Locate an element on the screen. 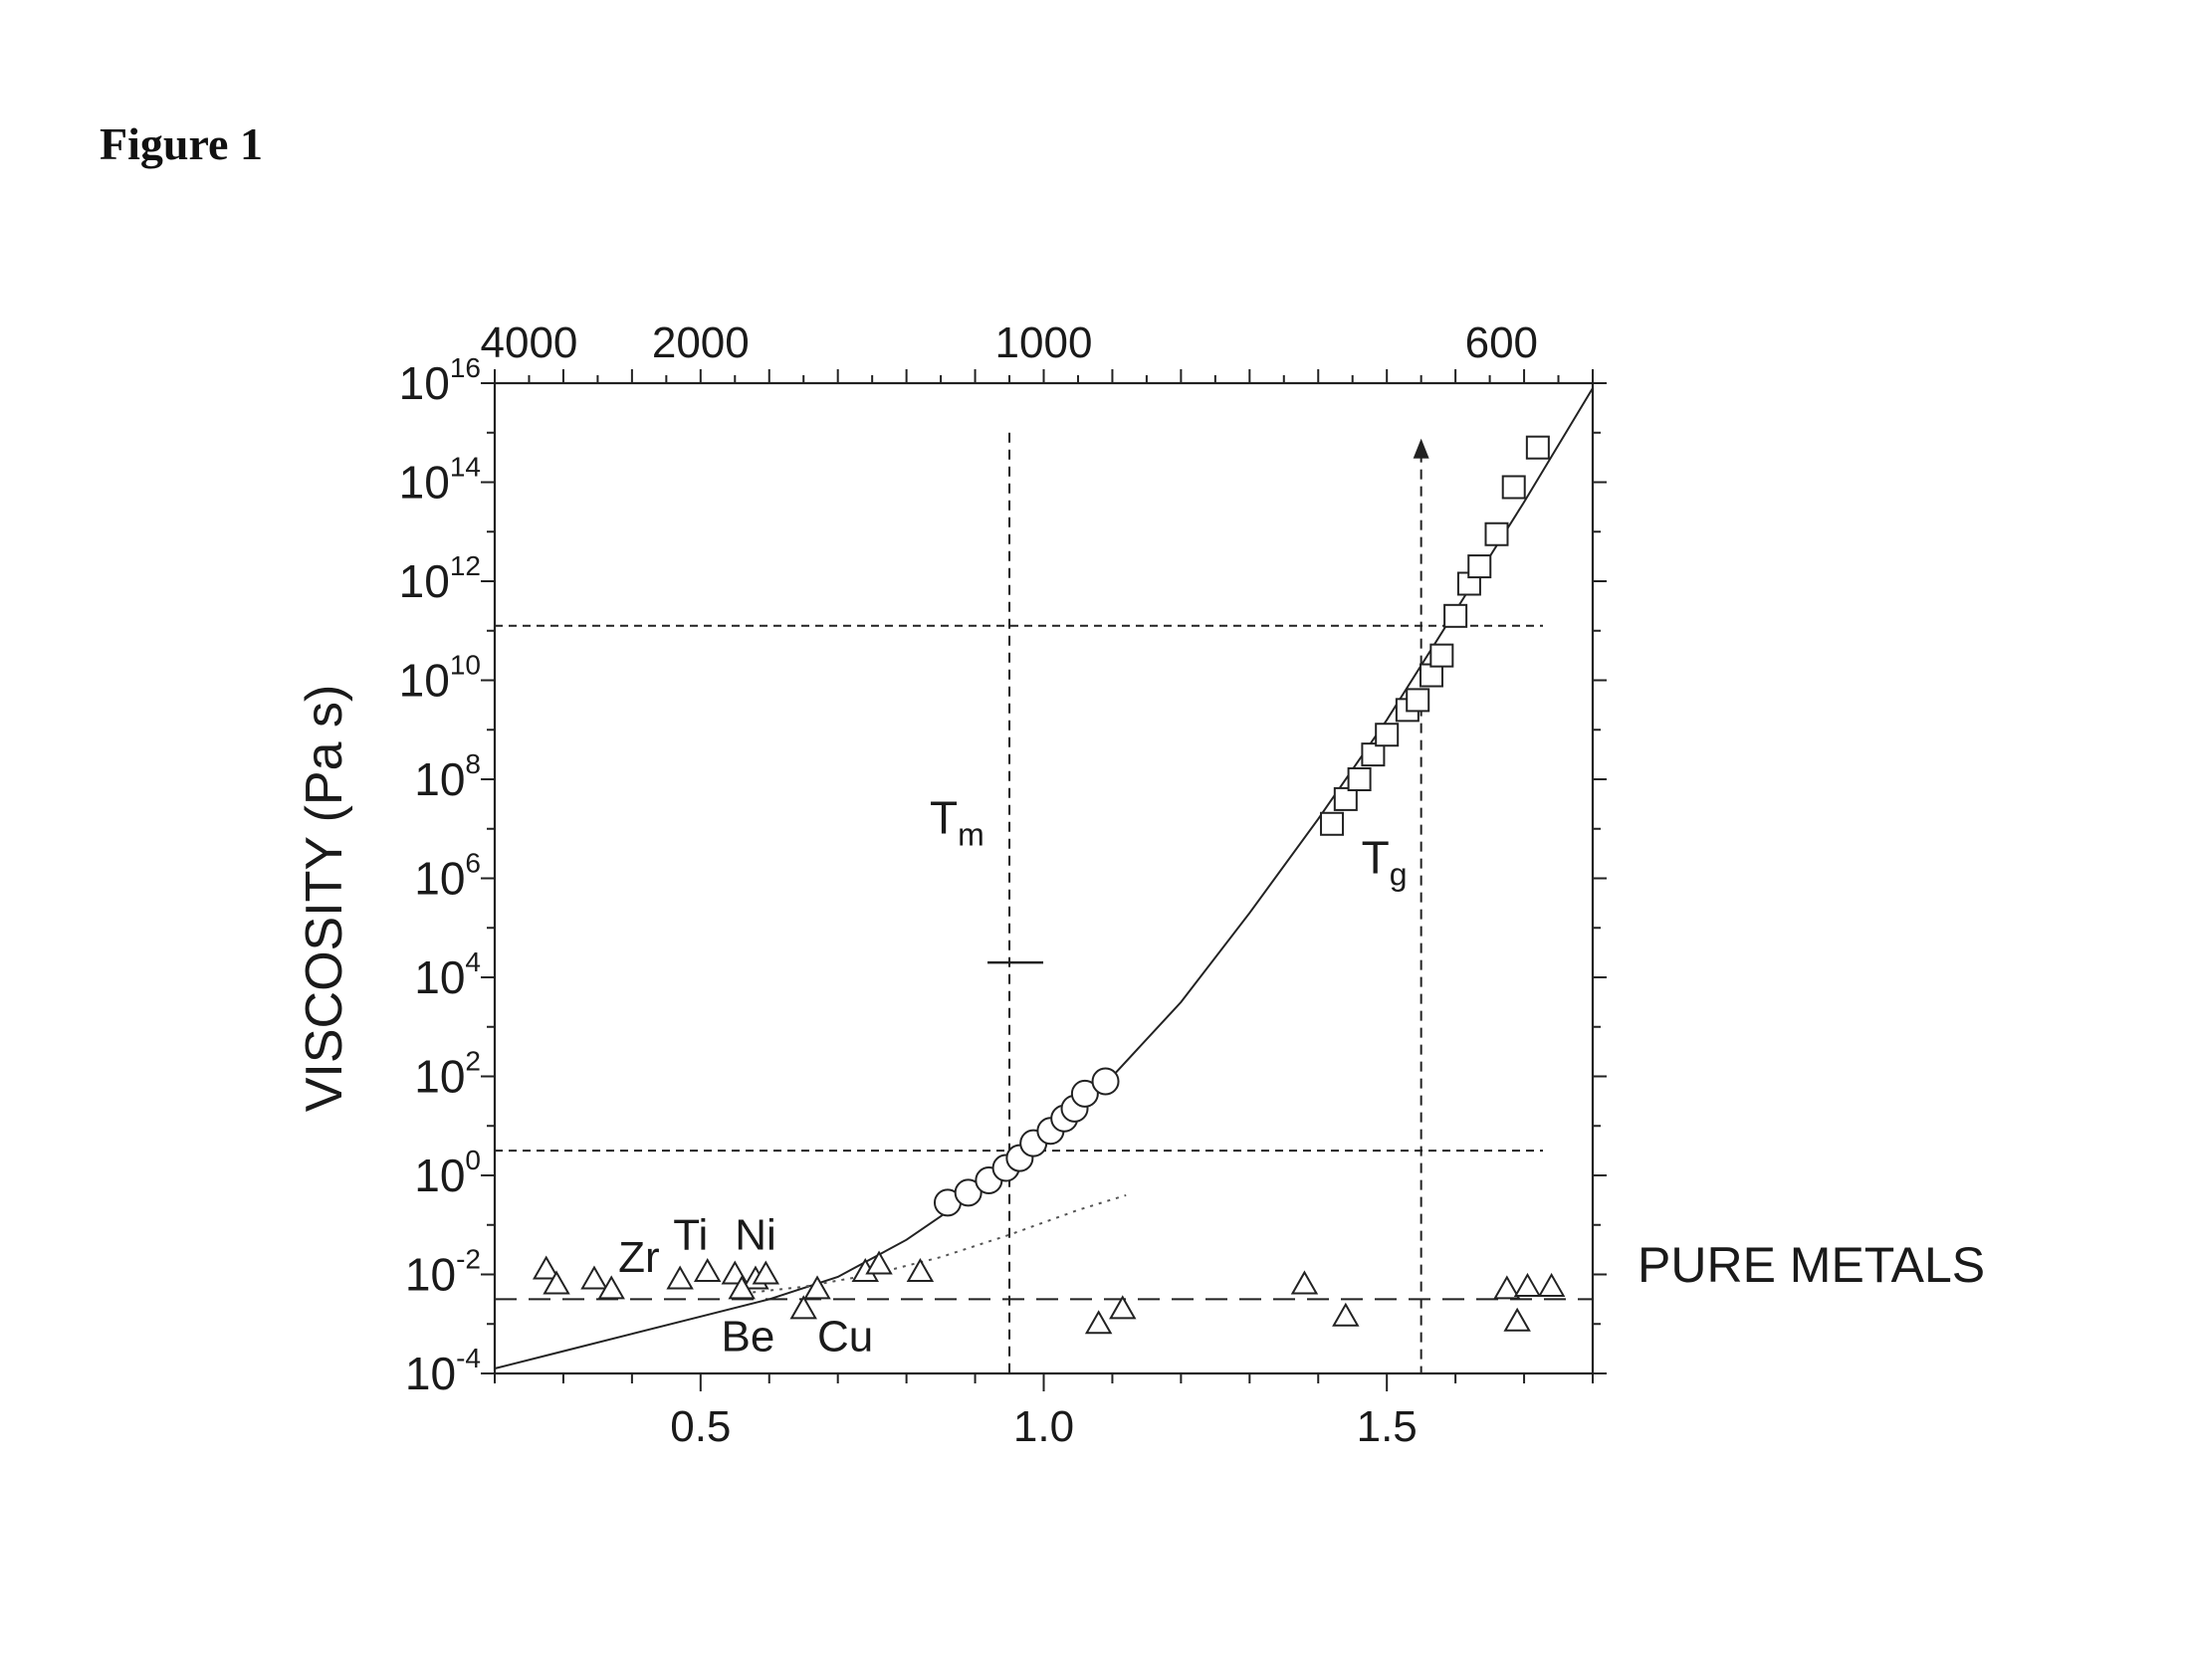 The height and width of the screenshot is (1680, 2185). element-label-zr: Zr is located at coordinates (639, 1257).